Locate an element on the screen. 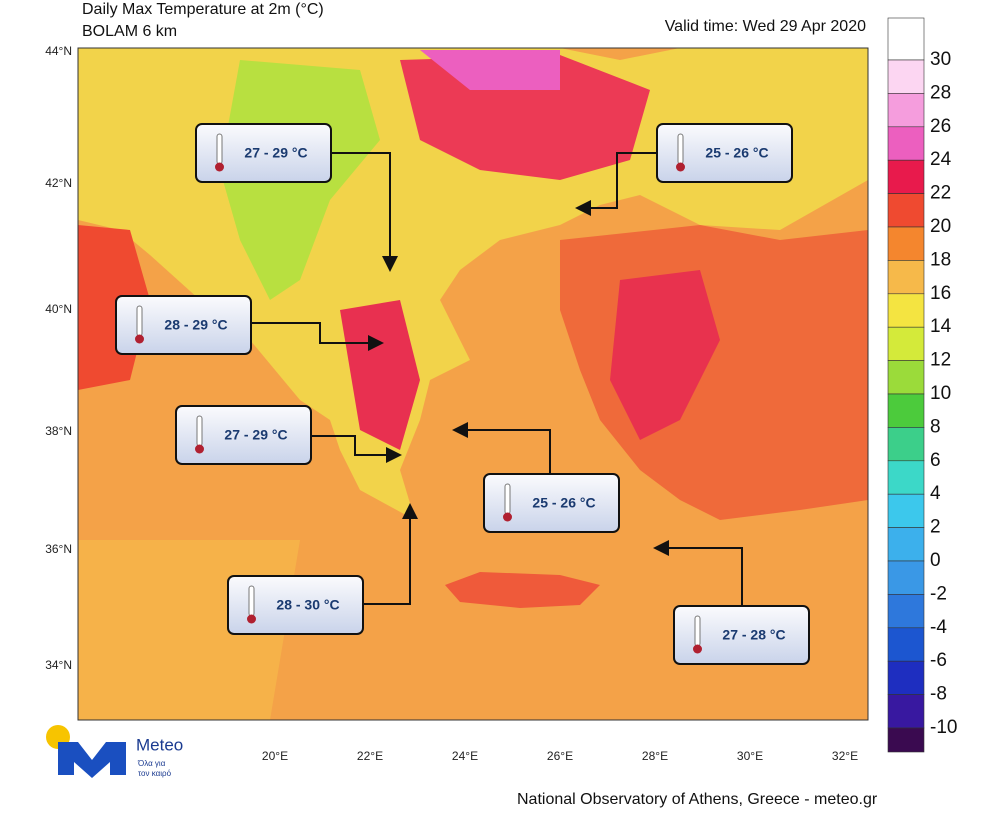  callout-label: 28 - 29 °C is located at coordinates (195, 325).